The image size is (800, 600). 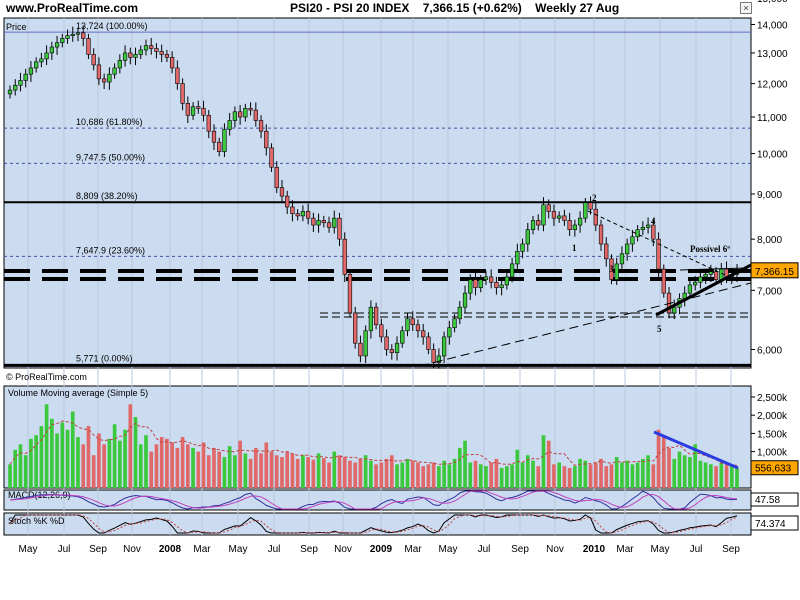 What do you see at coordinates (373, 500) in the screenshot?
I see `macd-line` at bounding box center [373, 500].